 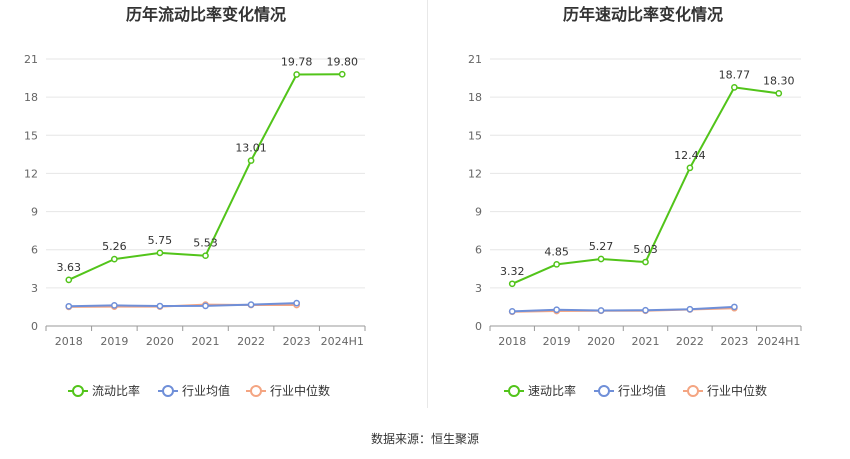 What do you see at coordinates (342, 61) in the screenshot?
I see `data-label: 19.80` at bounding box center [342, 61].